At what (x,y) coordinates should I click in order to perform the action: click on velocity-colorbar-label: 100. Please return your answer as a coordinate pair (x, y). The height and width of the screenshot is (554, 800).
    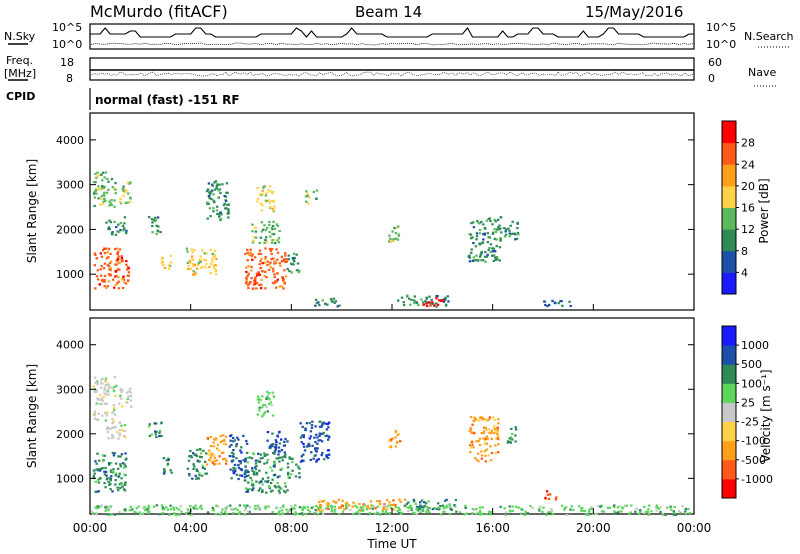
    Looking at the image, I should click on (751, 383).